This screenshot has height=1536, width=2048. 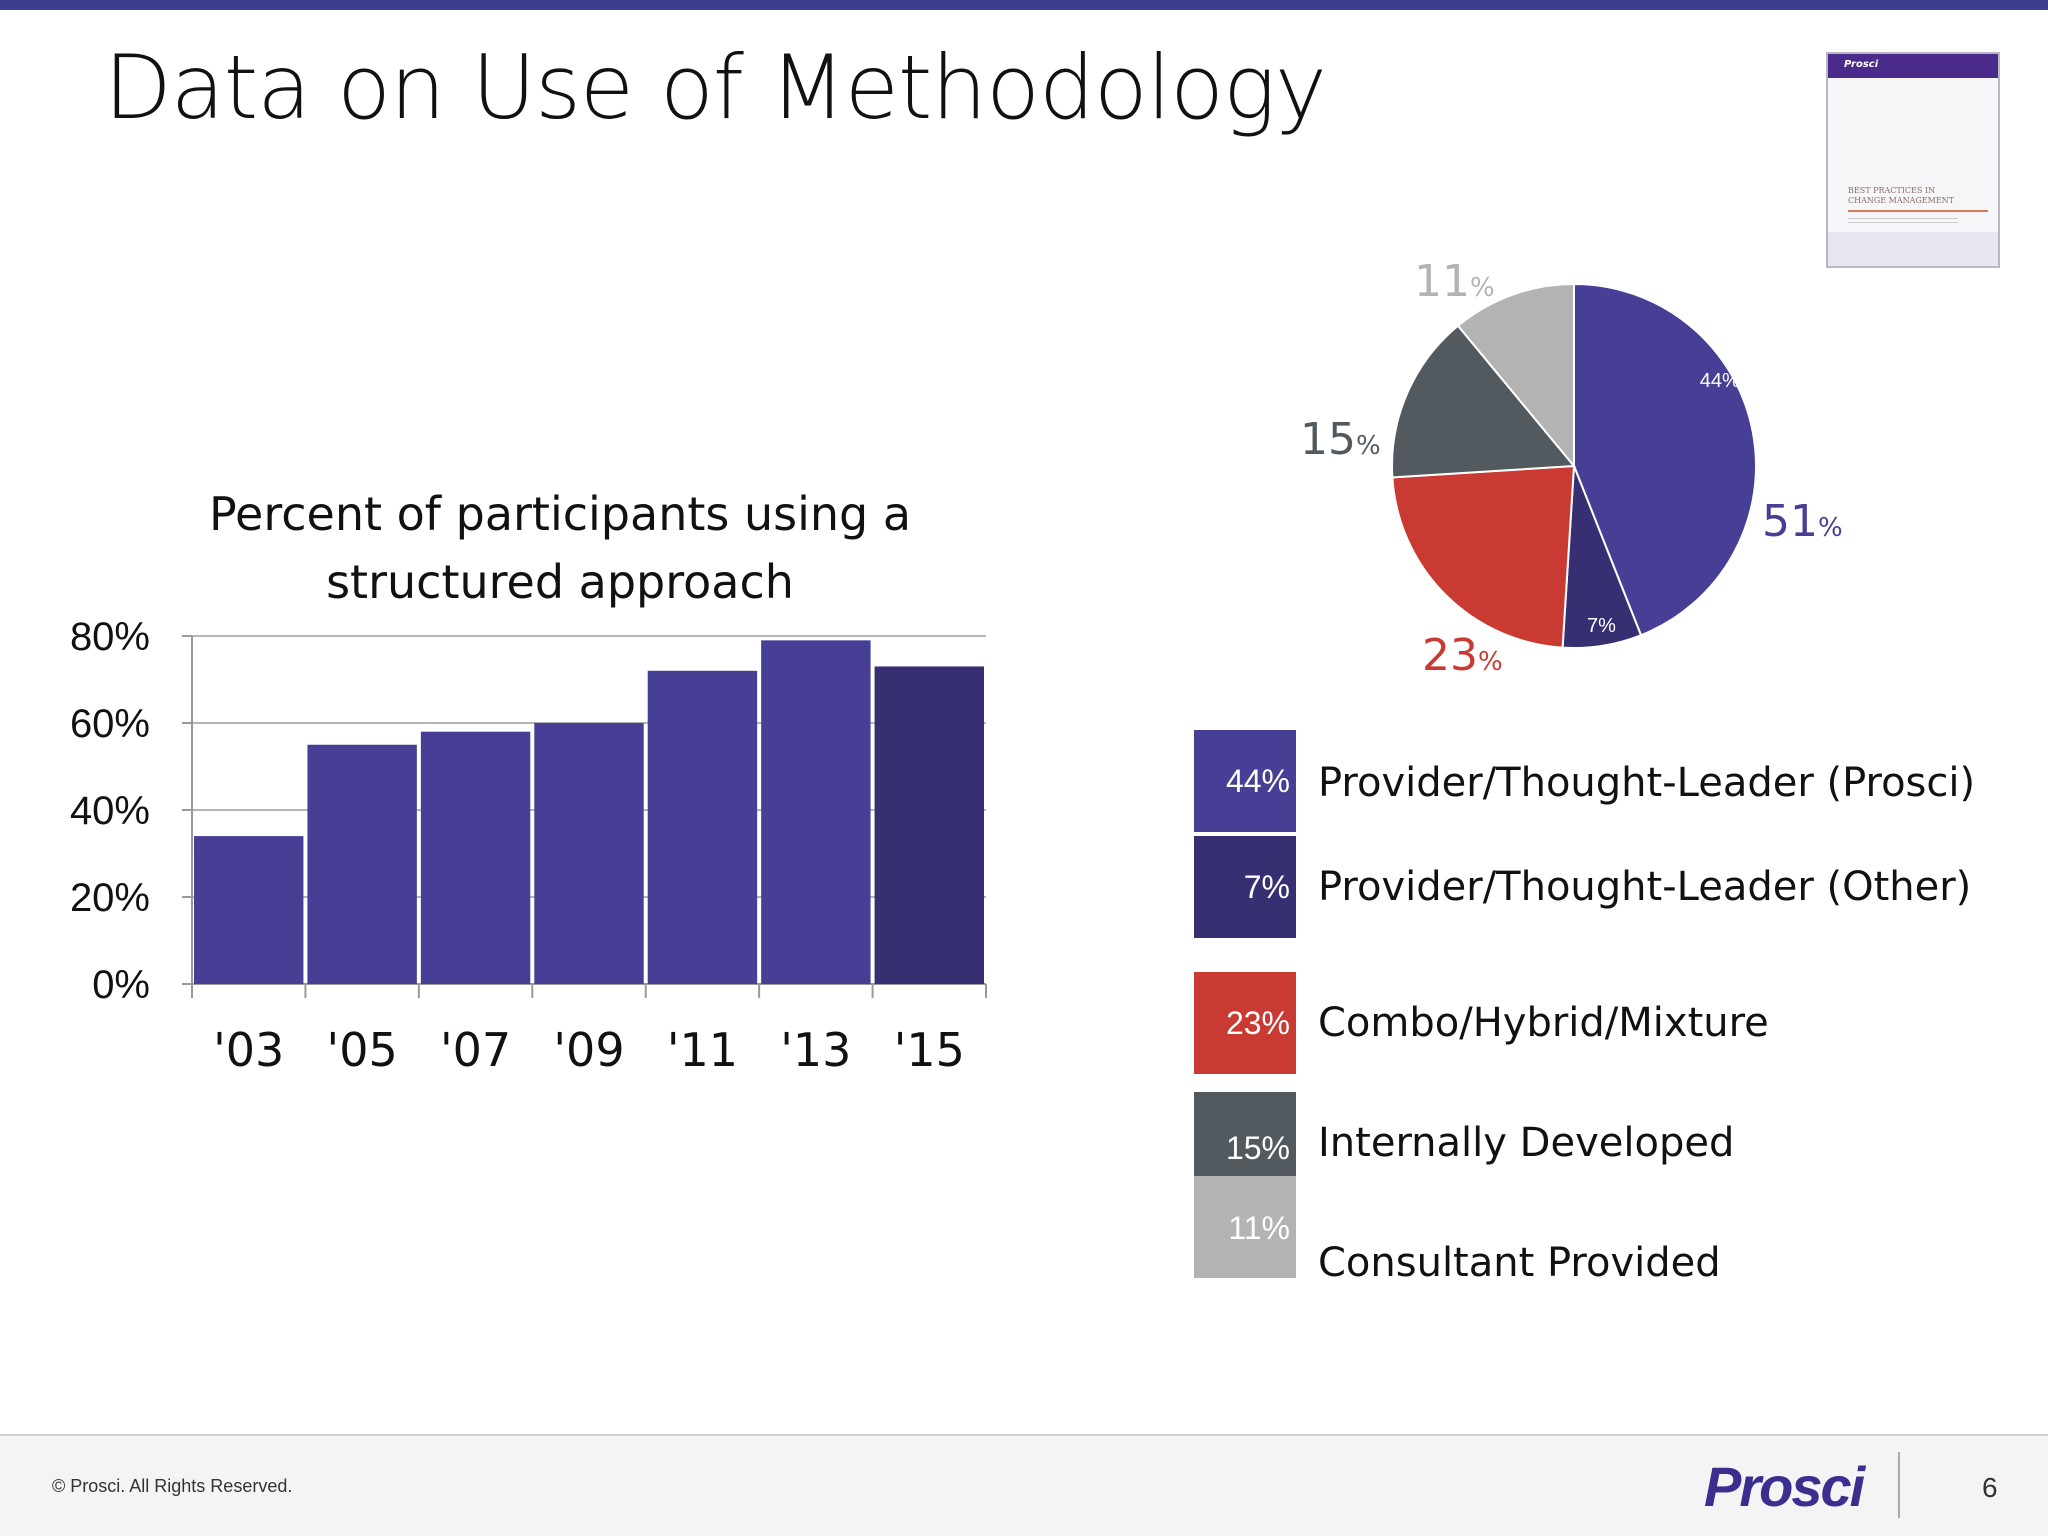 What do you see at coordinates (110, 898) in the screenshot?
I see `y-tick-label: 20%` at bounding box center [110, 898].